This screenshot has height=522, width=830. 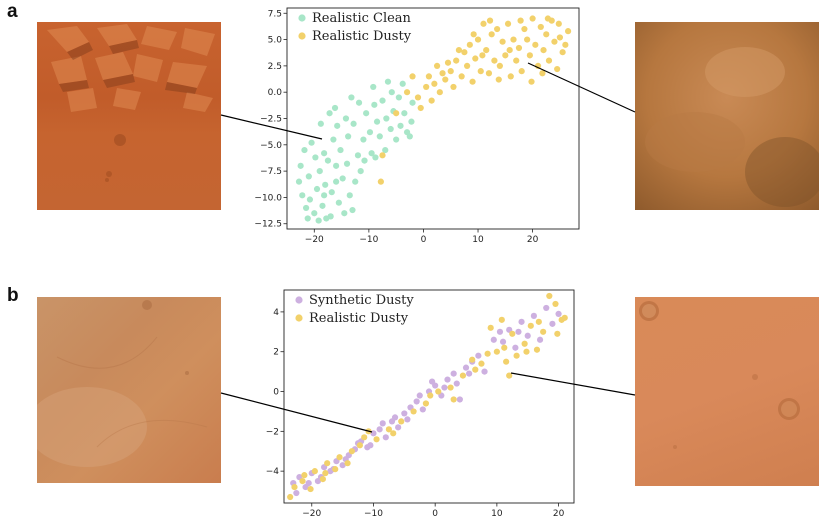 What do you see at coordinates (276, 313) in the screenshot?
I see `chart-b-y-tick-label: 4` at bounding box center [276, 313].